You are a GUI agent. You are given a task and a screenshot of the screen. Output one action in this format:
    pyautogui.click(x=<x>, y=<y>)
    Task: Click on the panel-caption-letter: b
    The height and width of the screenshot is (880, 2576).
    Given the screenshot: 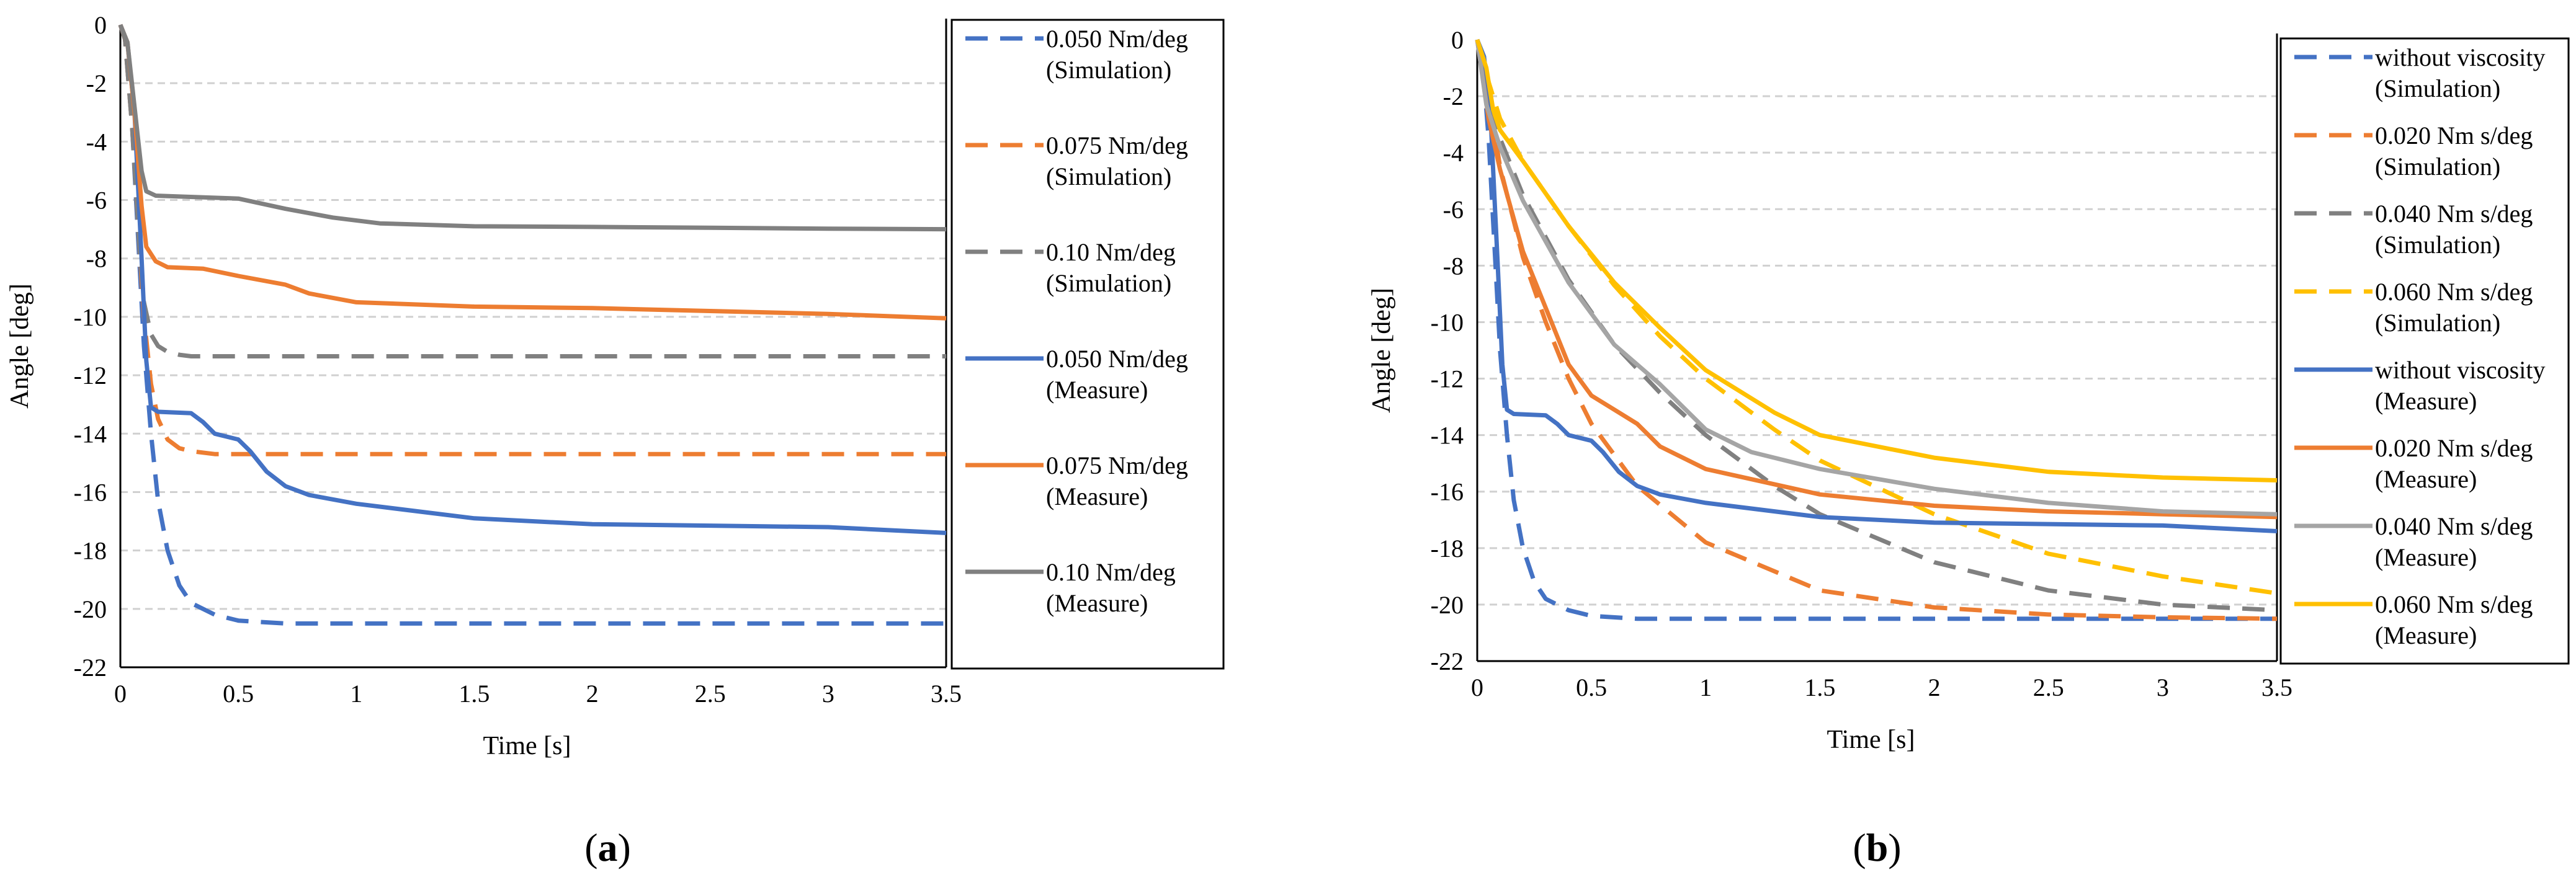 What is the action you would take?
    pyautogui.click(x=1877, y=847)
    